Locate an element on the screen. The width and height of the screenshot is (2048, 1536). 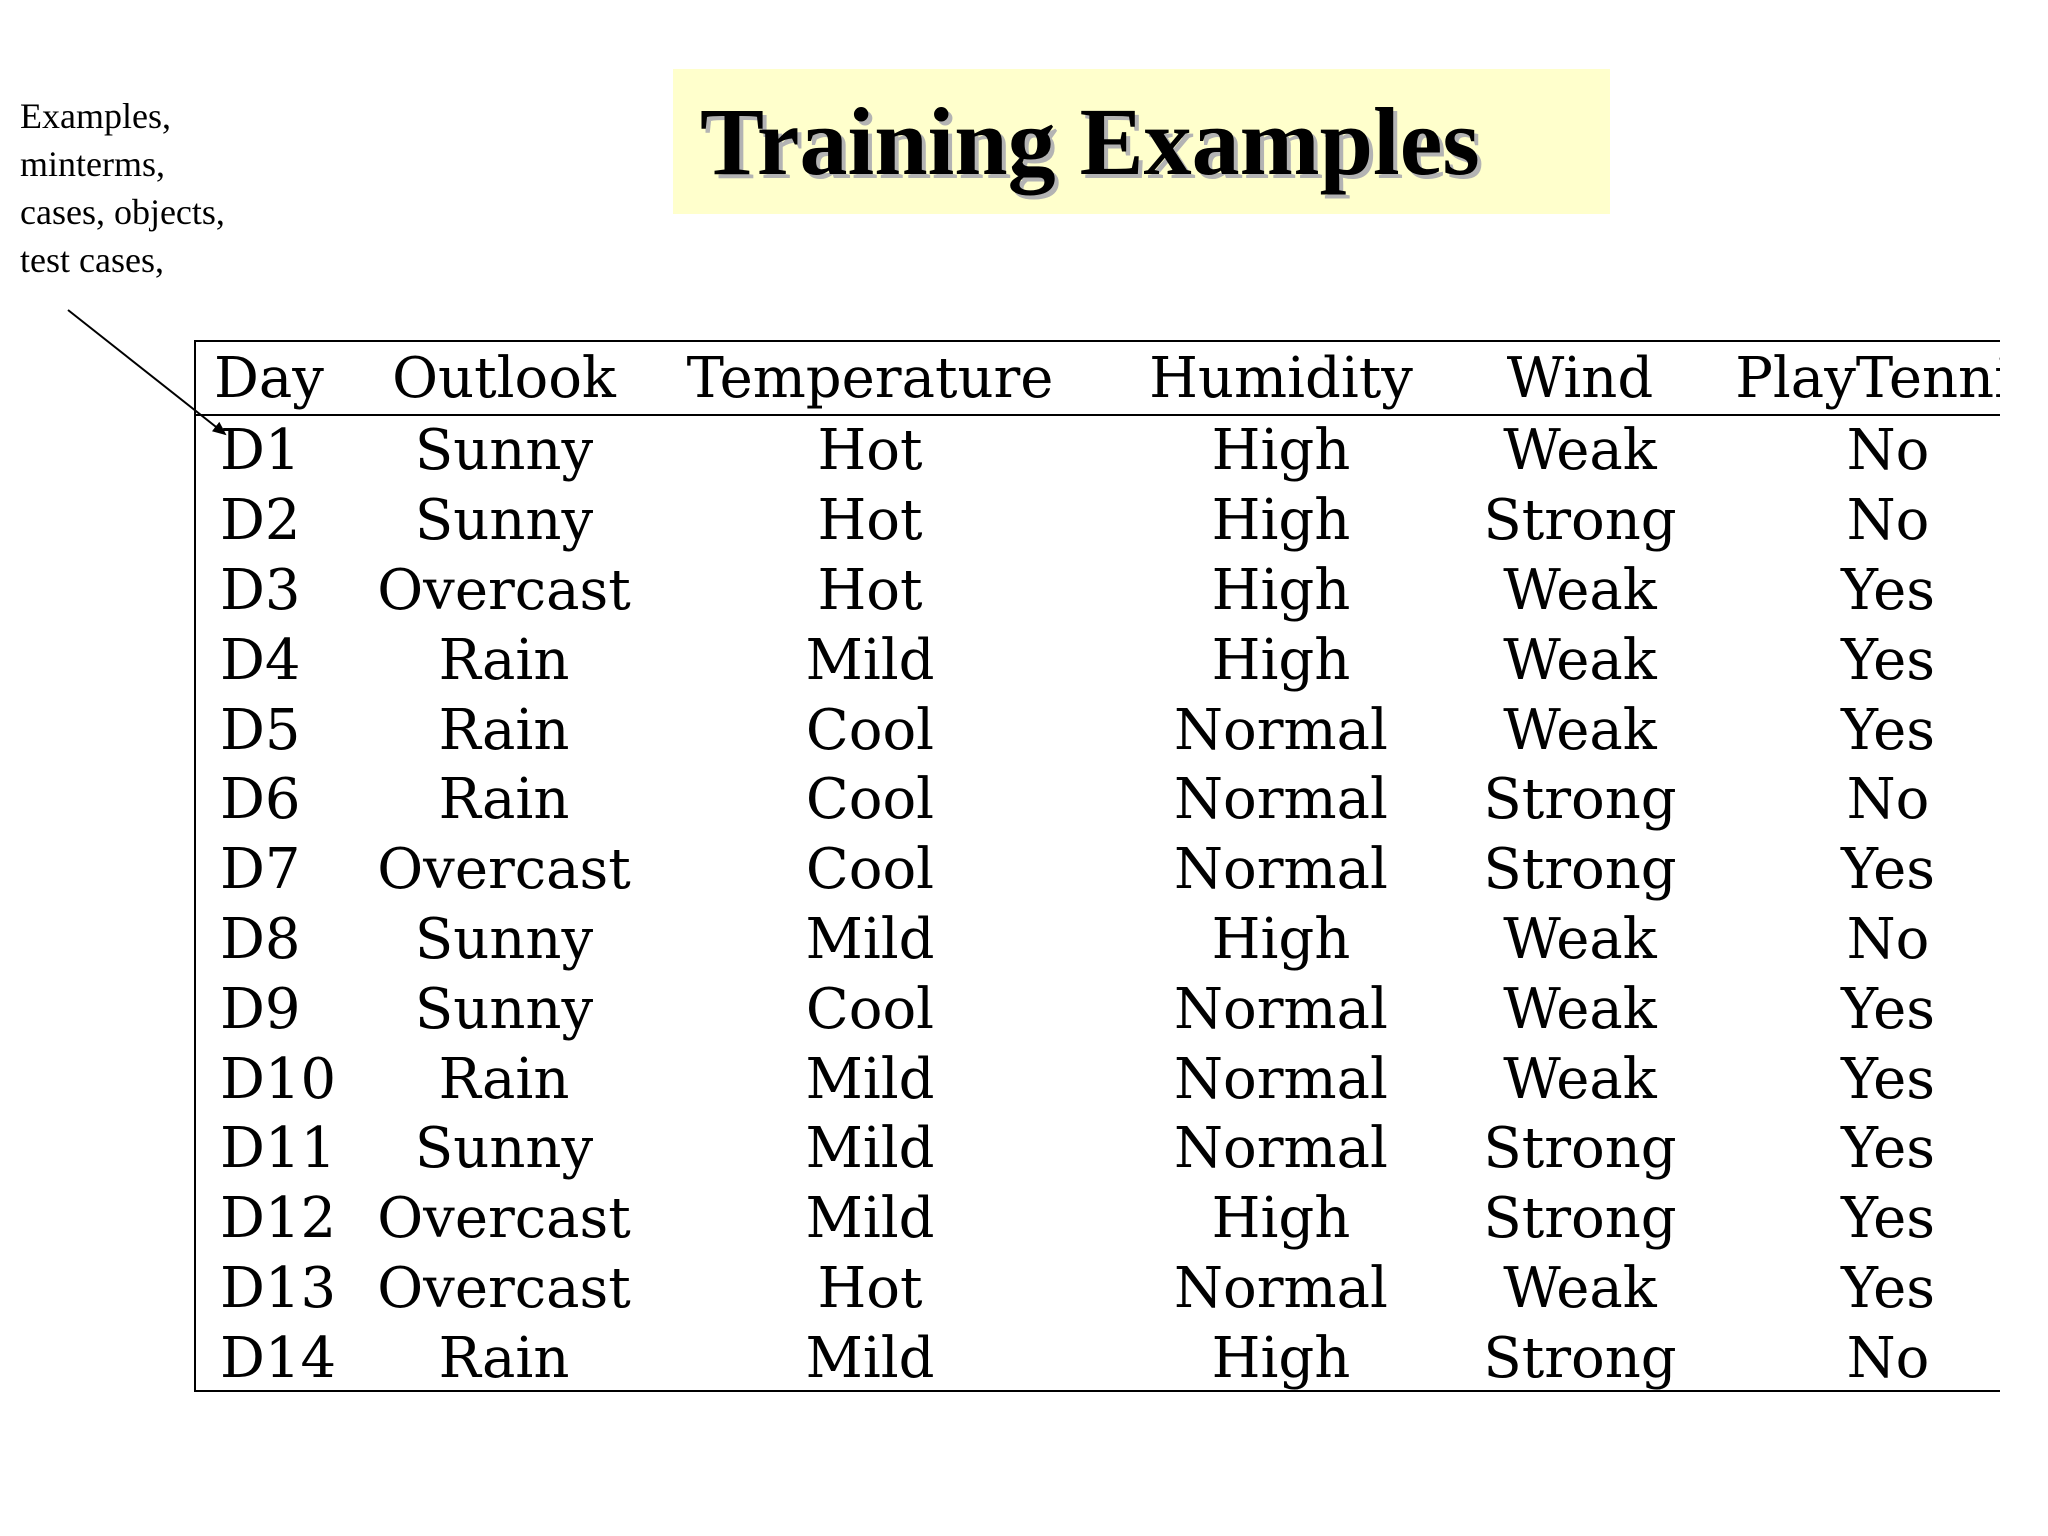
cell-day: D12 is located at coordinates (278, 1219).